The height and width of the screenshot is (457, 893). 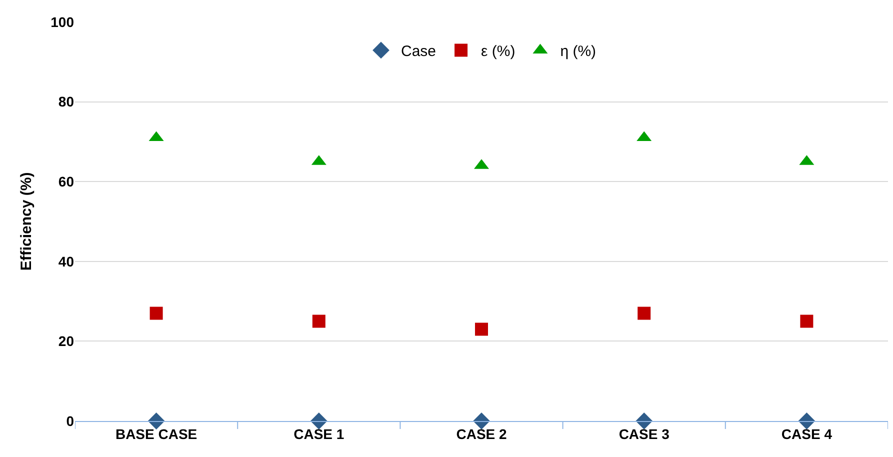 What do you see at coordinates (66, 182) in the screenshot?
I see `y-tick-label: 60` at bounding box center [66, 182].